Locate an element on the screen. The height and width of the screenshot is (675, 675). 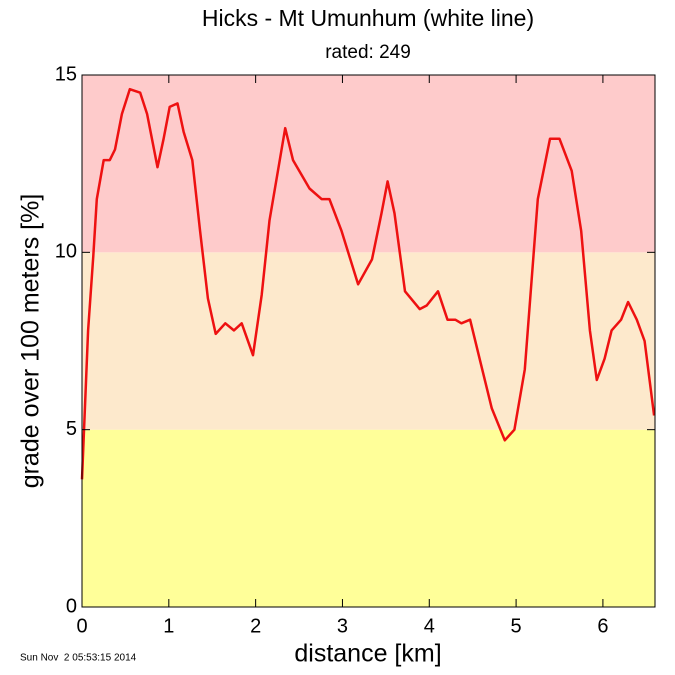
x-tick-label: 0 is located at coordinates (81, 626).